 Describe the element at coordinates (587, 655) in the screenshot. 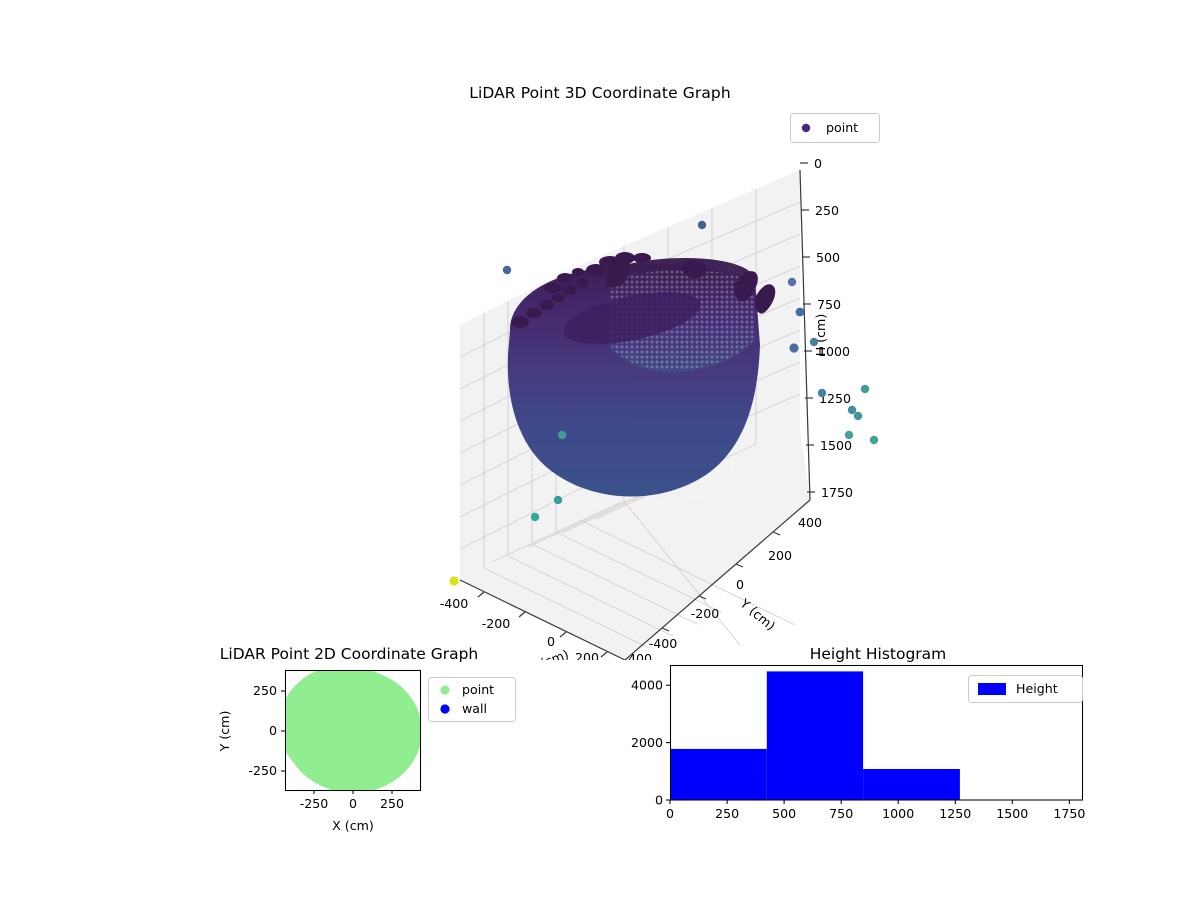

I see `xtick-3d-3: 200` at that location.